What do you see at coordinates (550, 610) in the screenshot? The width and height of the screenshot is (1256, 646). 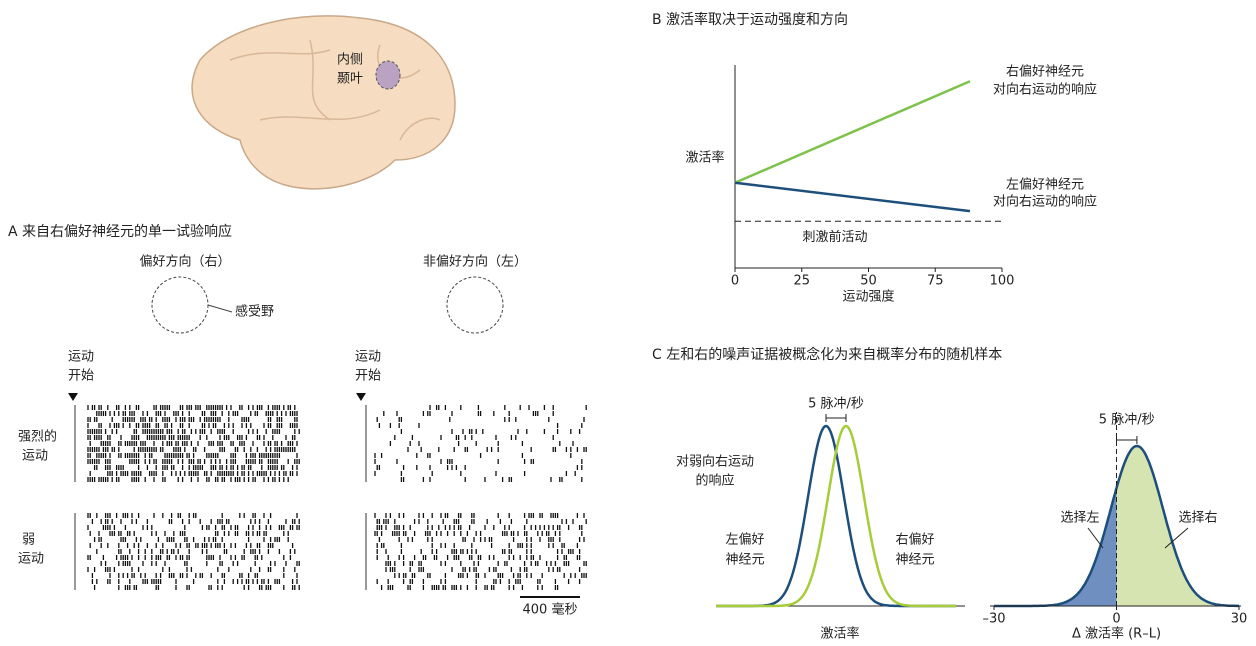 I see `scale-label: 400 毫秒` at bounding box center [550, 610].